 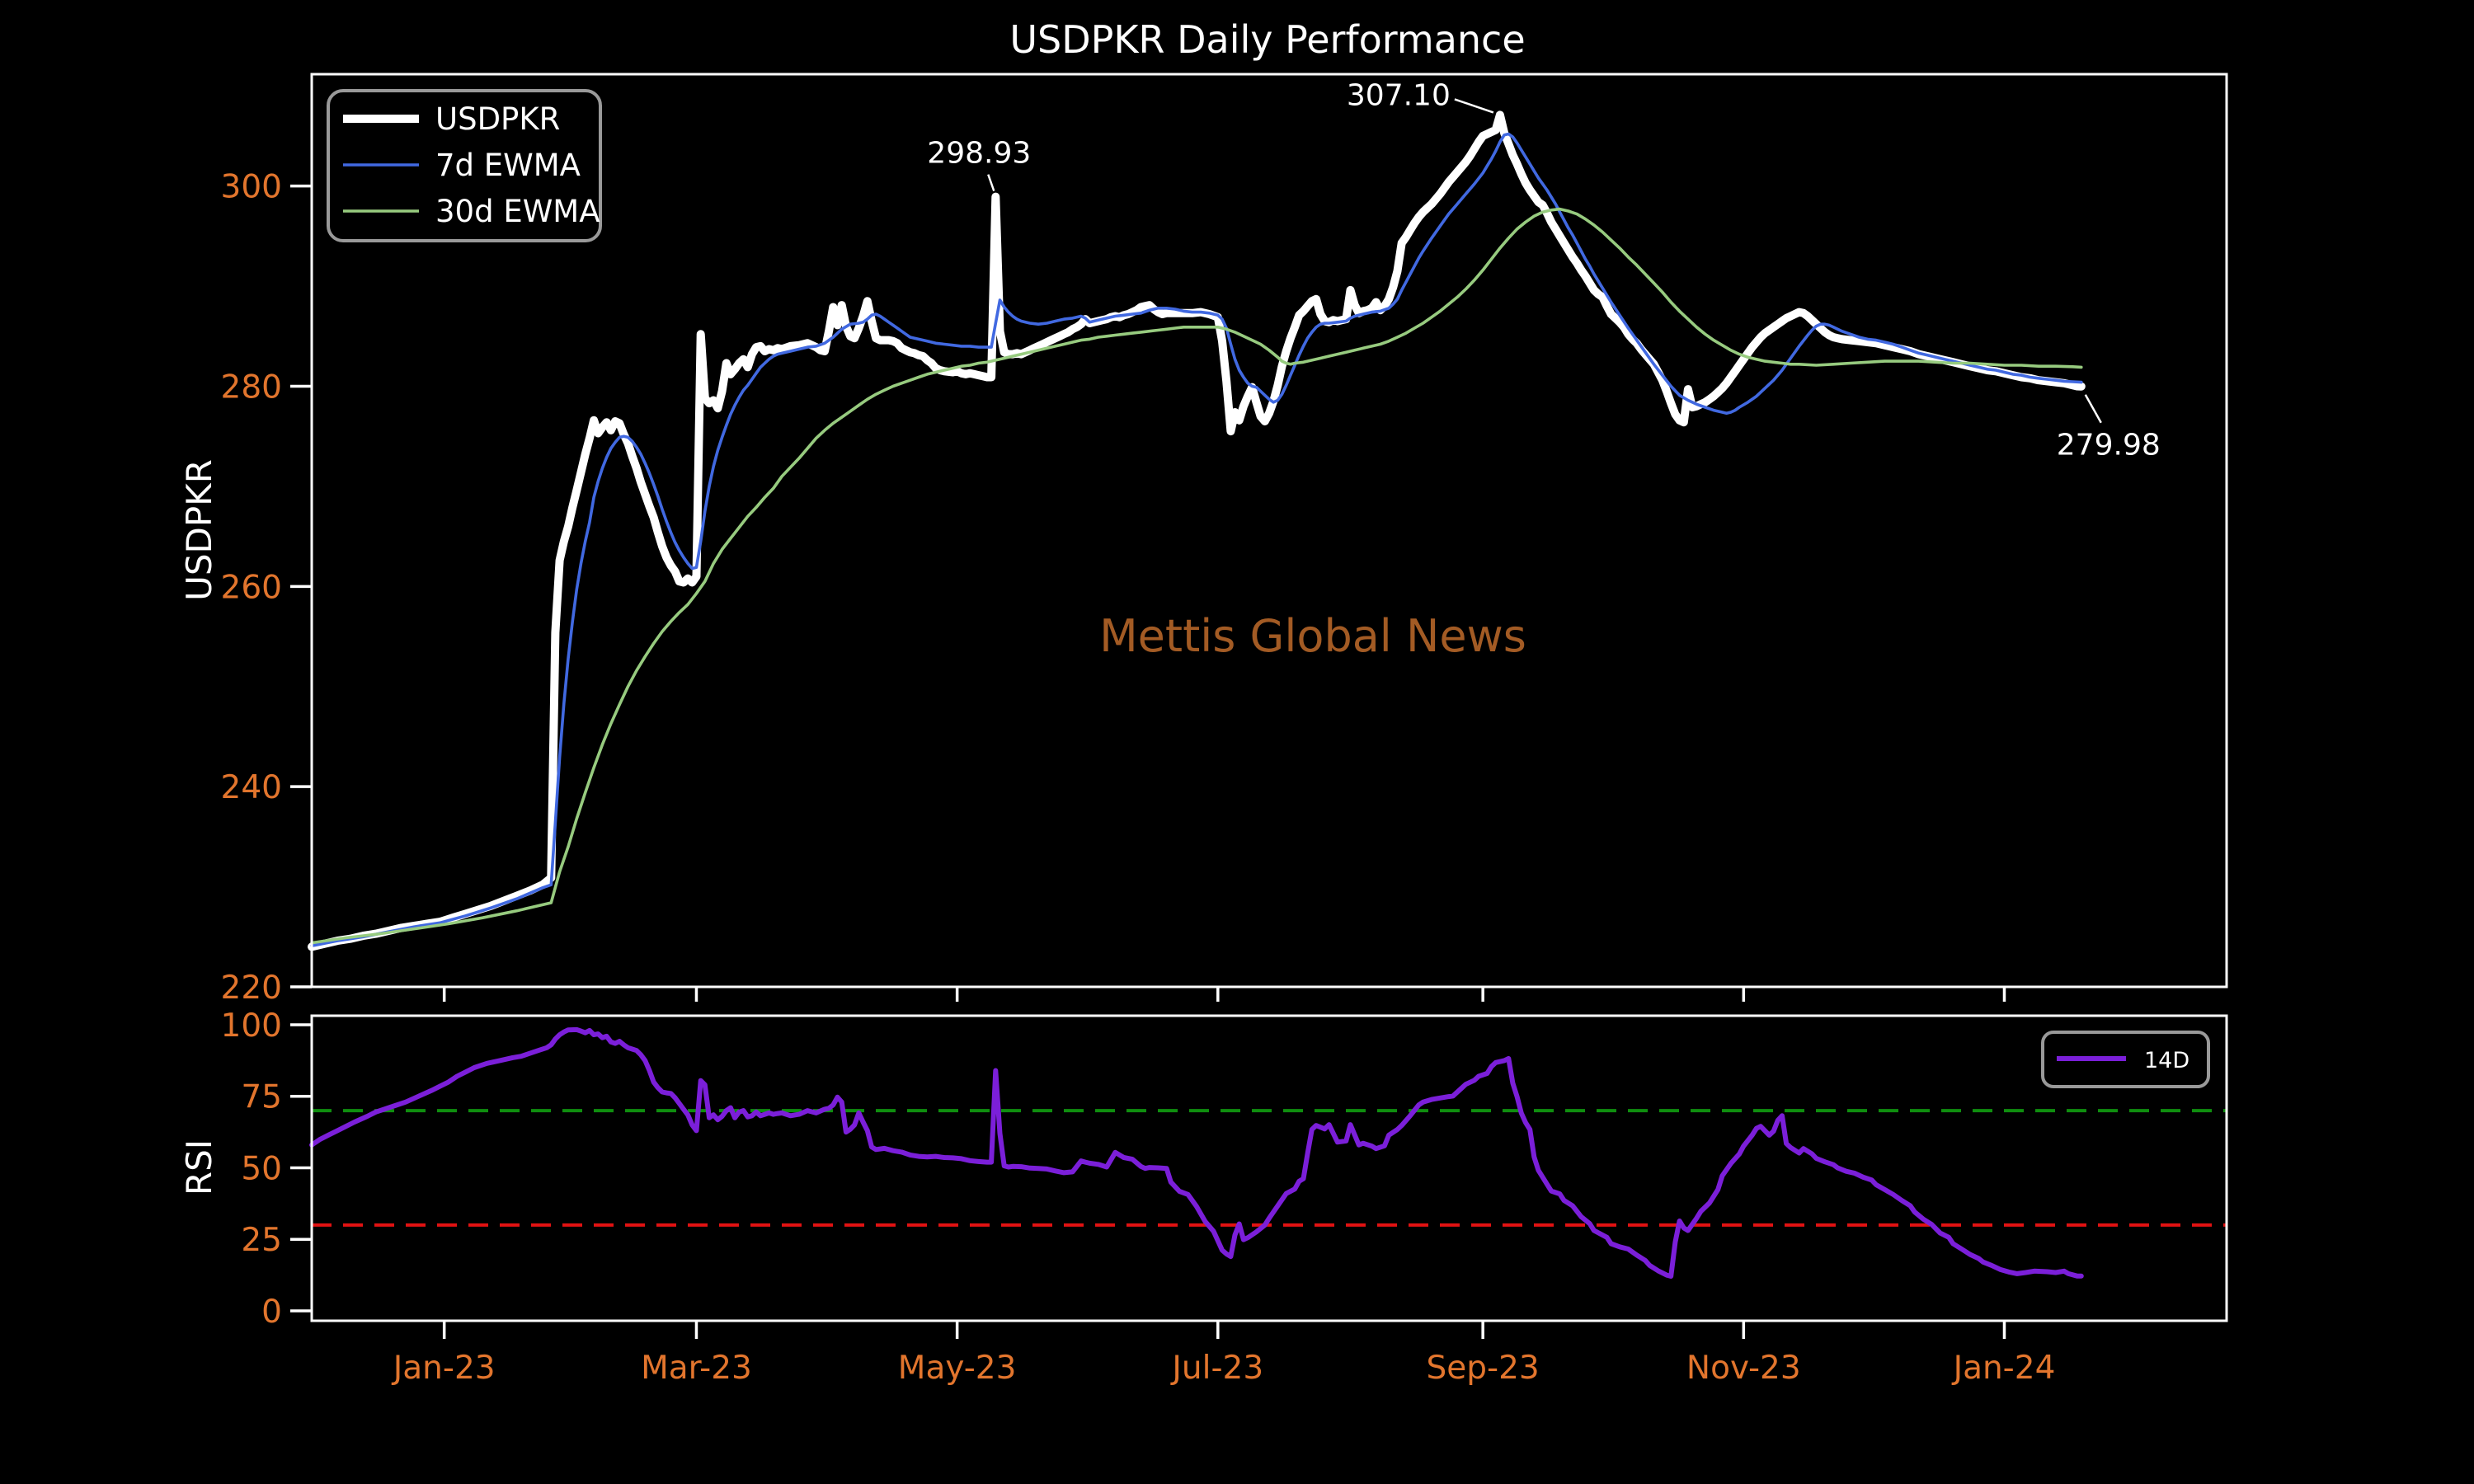 I want to click on series-line-14d, so click(x=1196, y=1152).